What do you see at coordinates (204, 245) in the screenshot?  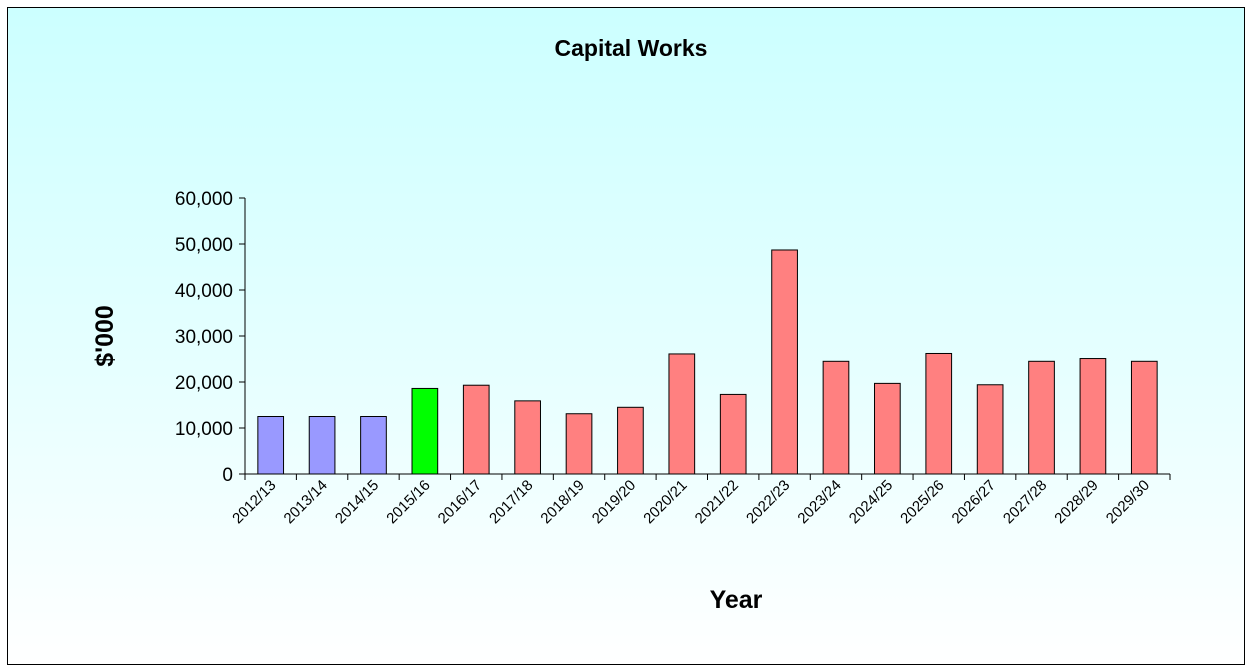 I see `y-tick-label: 50,000` at bounding box center [204, 245].